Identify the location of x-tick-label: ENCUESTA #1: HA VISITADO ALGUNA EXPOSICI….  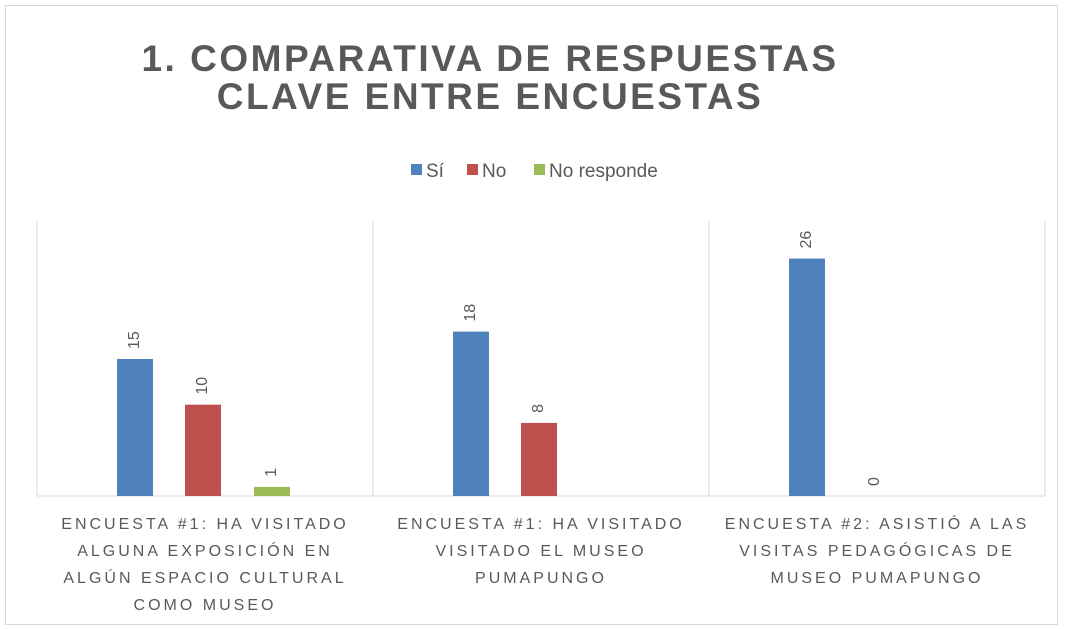
(205, 565).